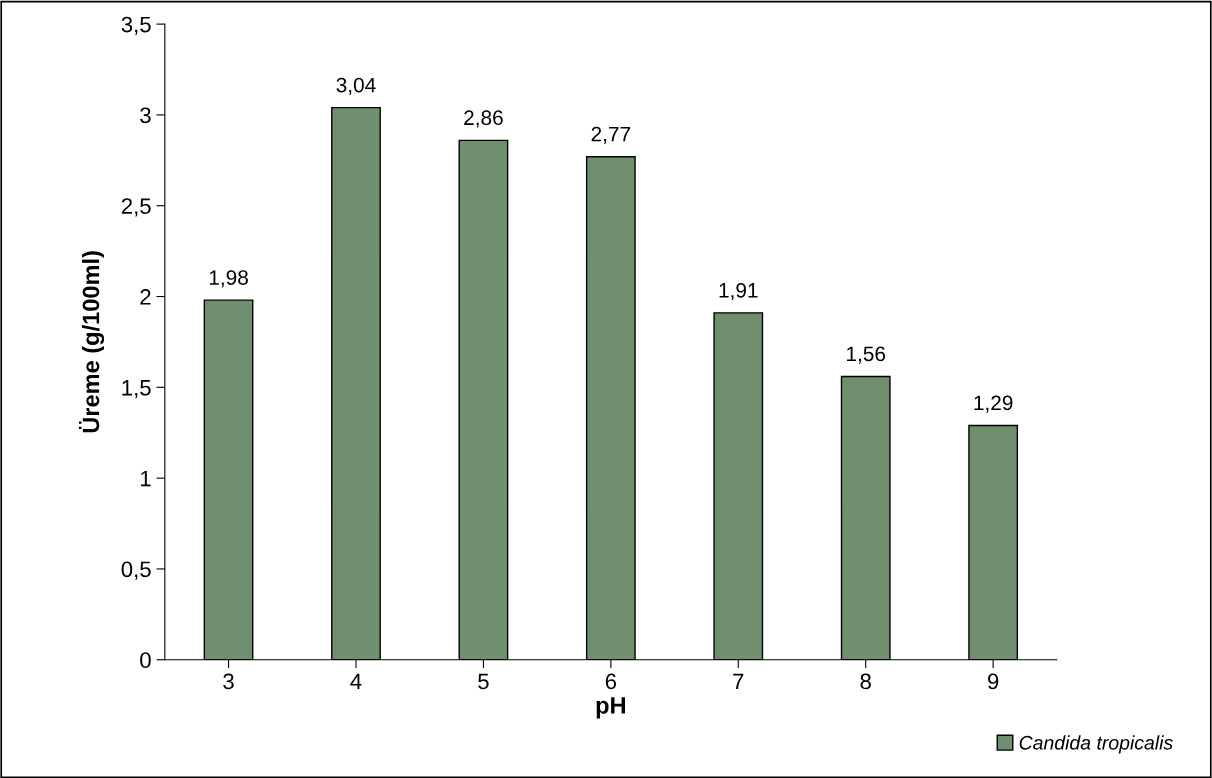  What do you see at coordinates (145, 660) in the screenshot?
I see `y-tick-label: 0` at bounding box center [145, 660].